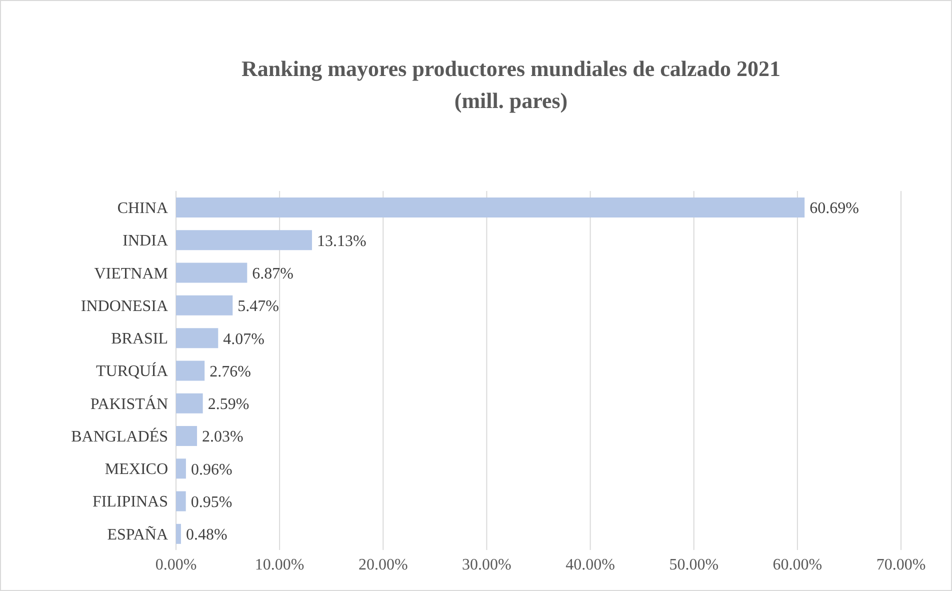 The image size is (952, 591). I want to click on x-tick-label: 10.00%, so click(279, 565).